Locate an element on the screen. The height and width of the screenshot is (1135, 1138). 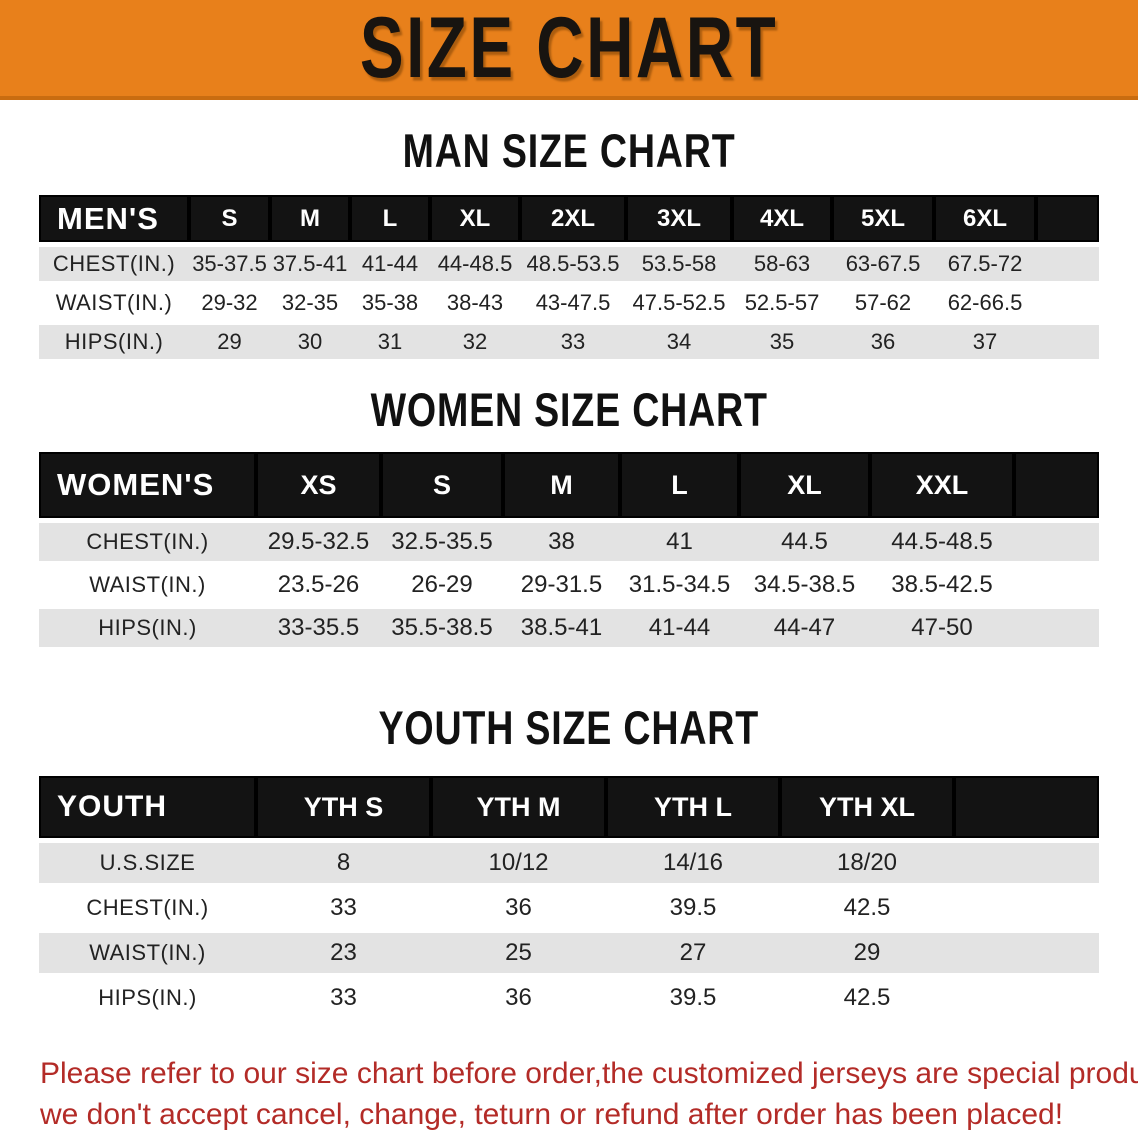
women-cell-1-3: 31.5-34.5 is located at coordinates (679, 585).